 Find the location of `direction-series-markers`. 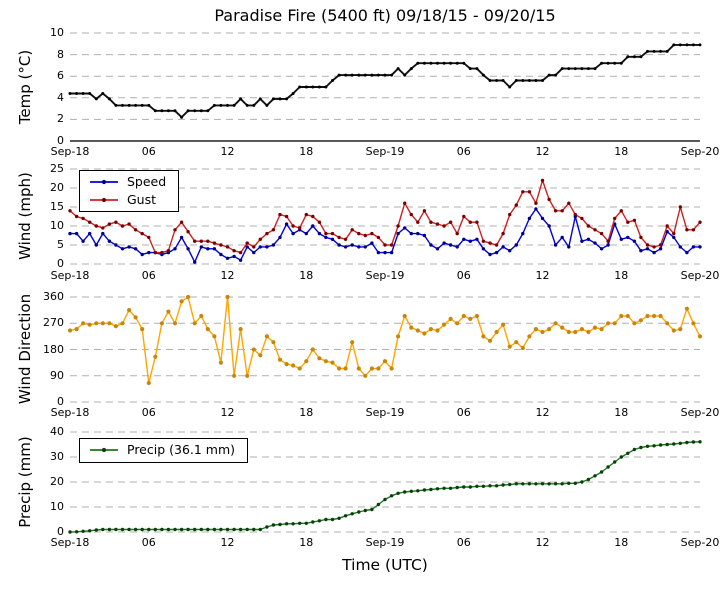

direction-series-markers is located at coordinates (385, 340).